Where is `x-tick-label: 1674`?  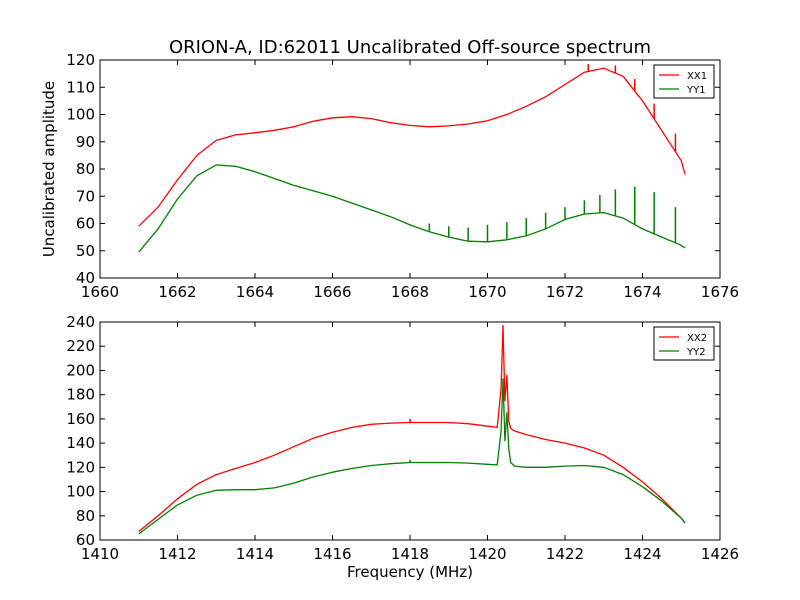 x-tick-label: 1674 is located at coordinates (642, 292).